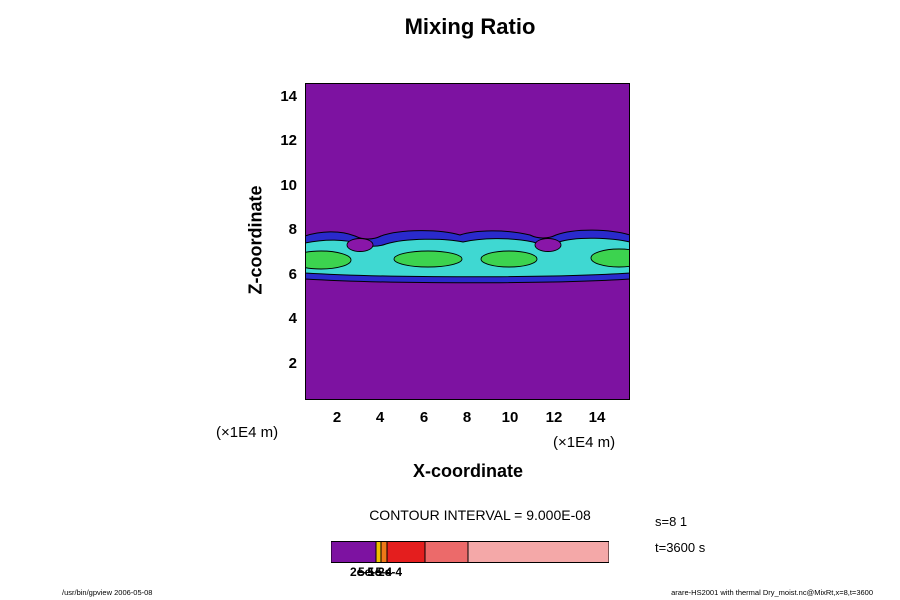  I want to click on y-tick: 12, so click(288, 140).